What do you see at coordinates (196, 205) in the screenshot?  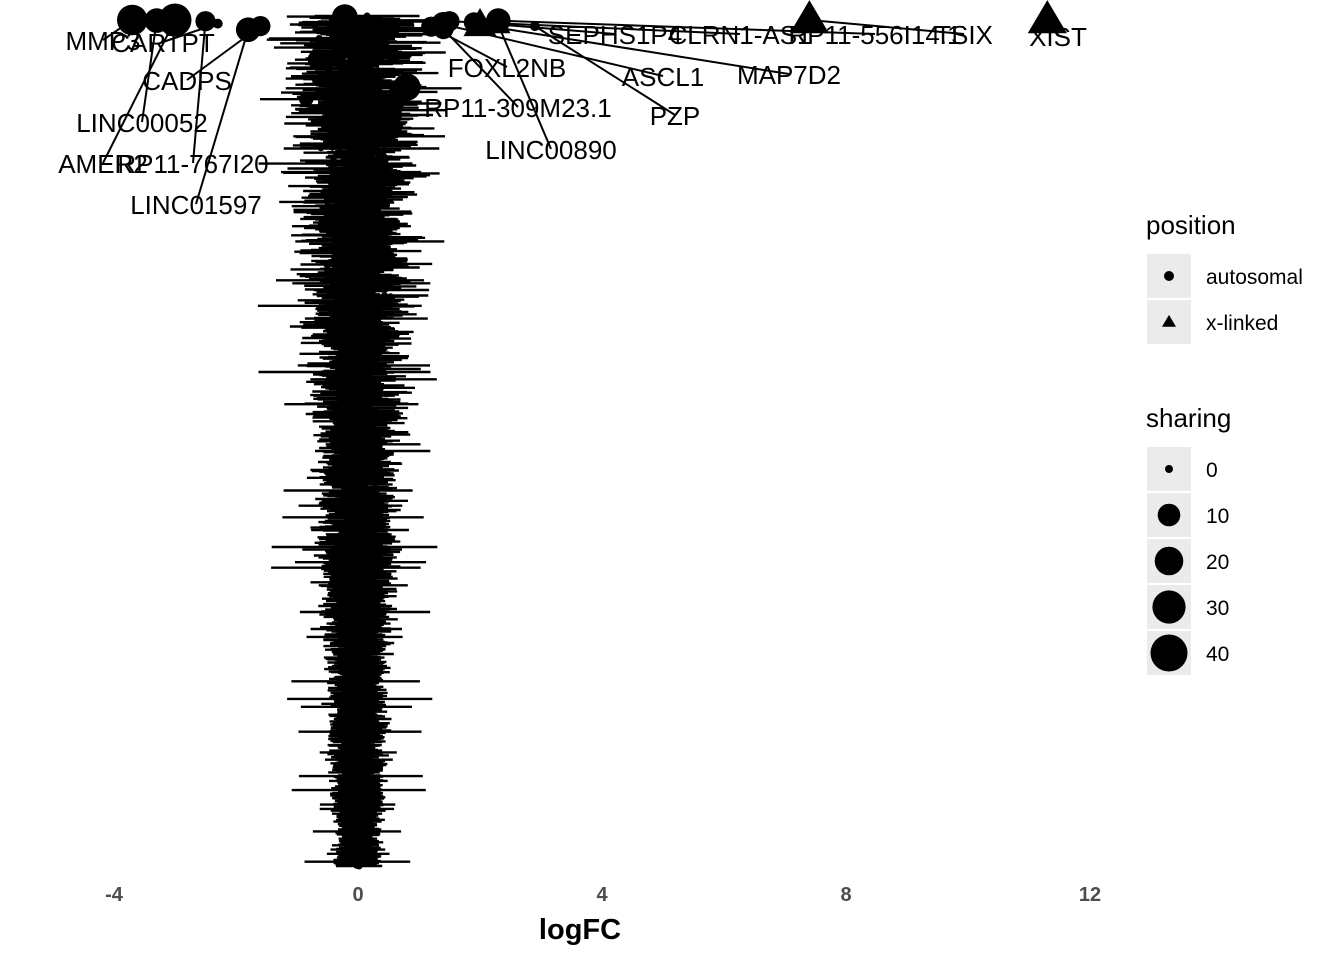 I see `gene-label: LINC01597` at bounding box center [196, 205].